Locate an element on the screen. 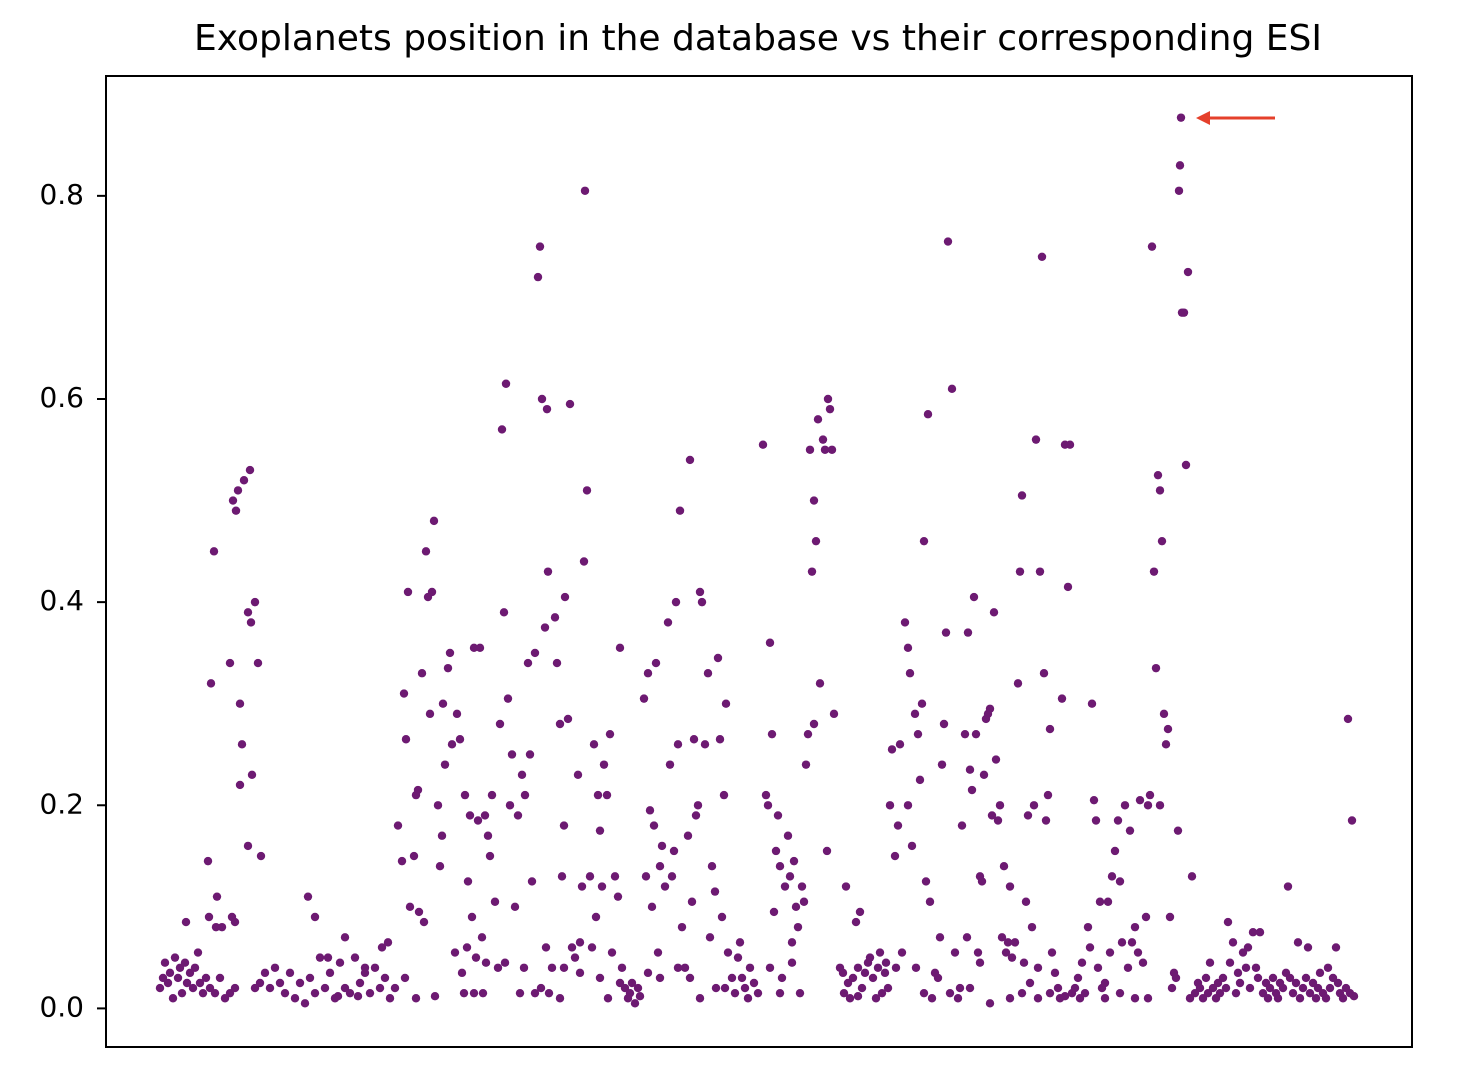 This screenshot has width=1476, height=1088. annotation-arrow is located at coordinates (1235, 118).